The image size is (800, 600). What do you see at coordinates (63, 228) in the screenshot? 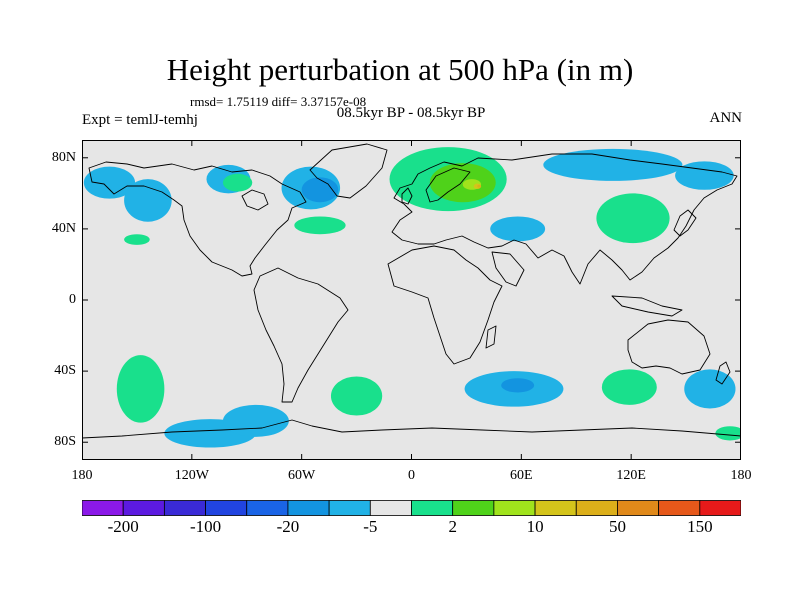
I see `latitude-label: 40N` at bounding box center [63, 228].